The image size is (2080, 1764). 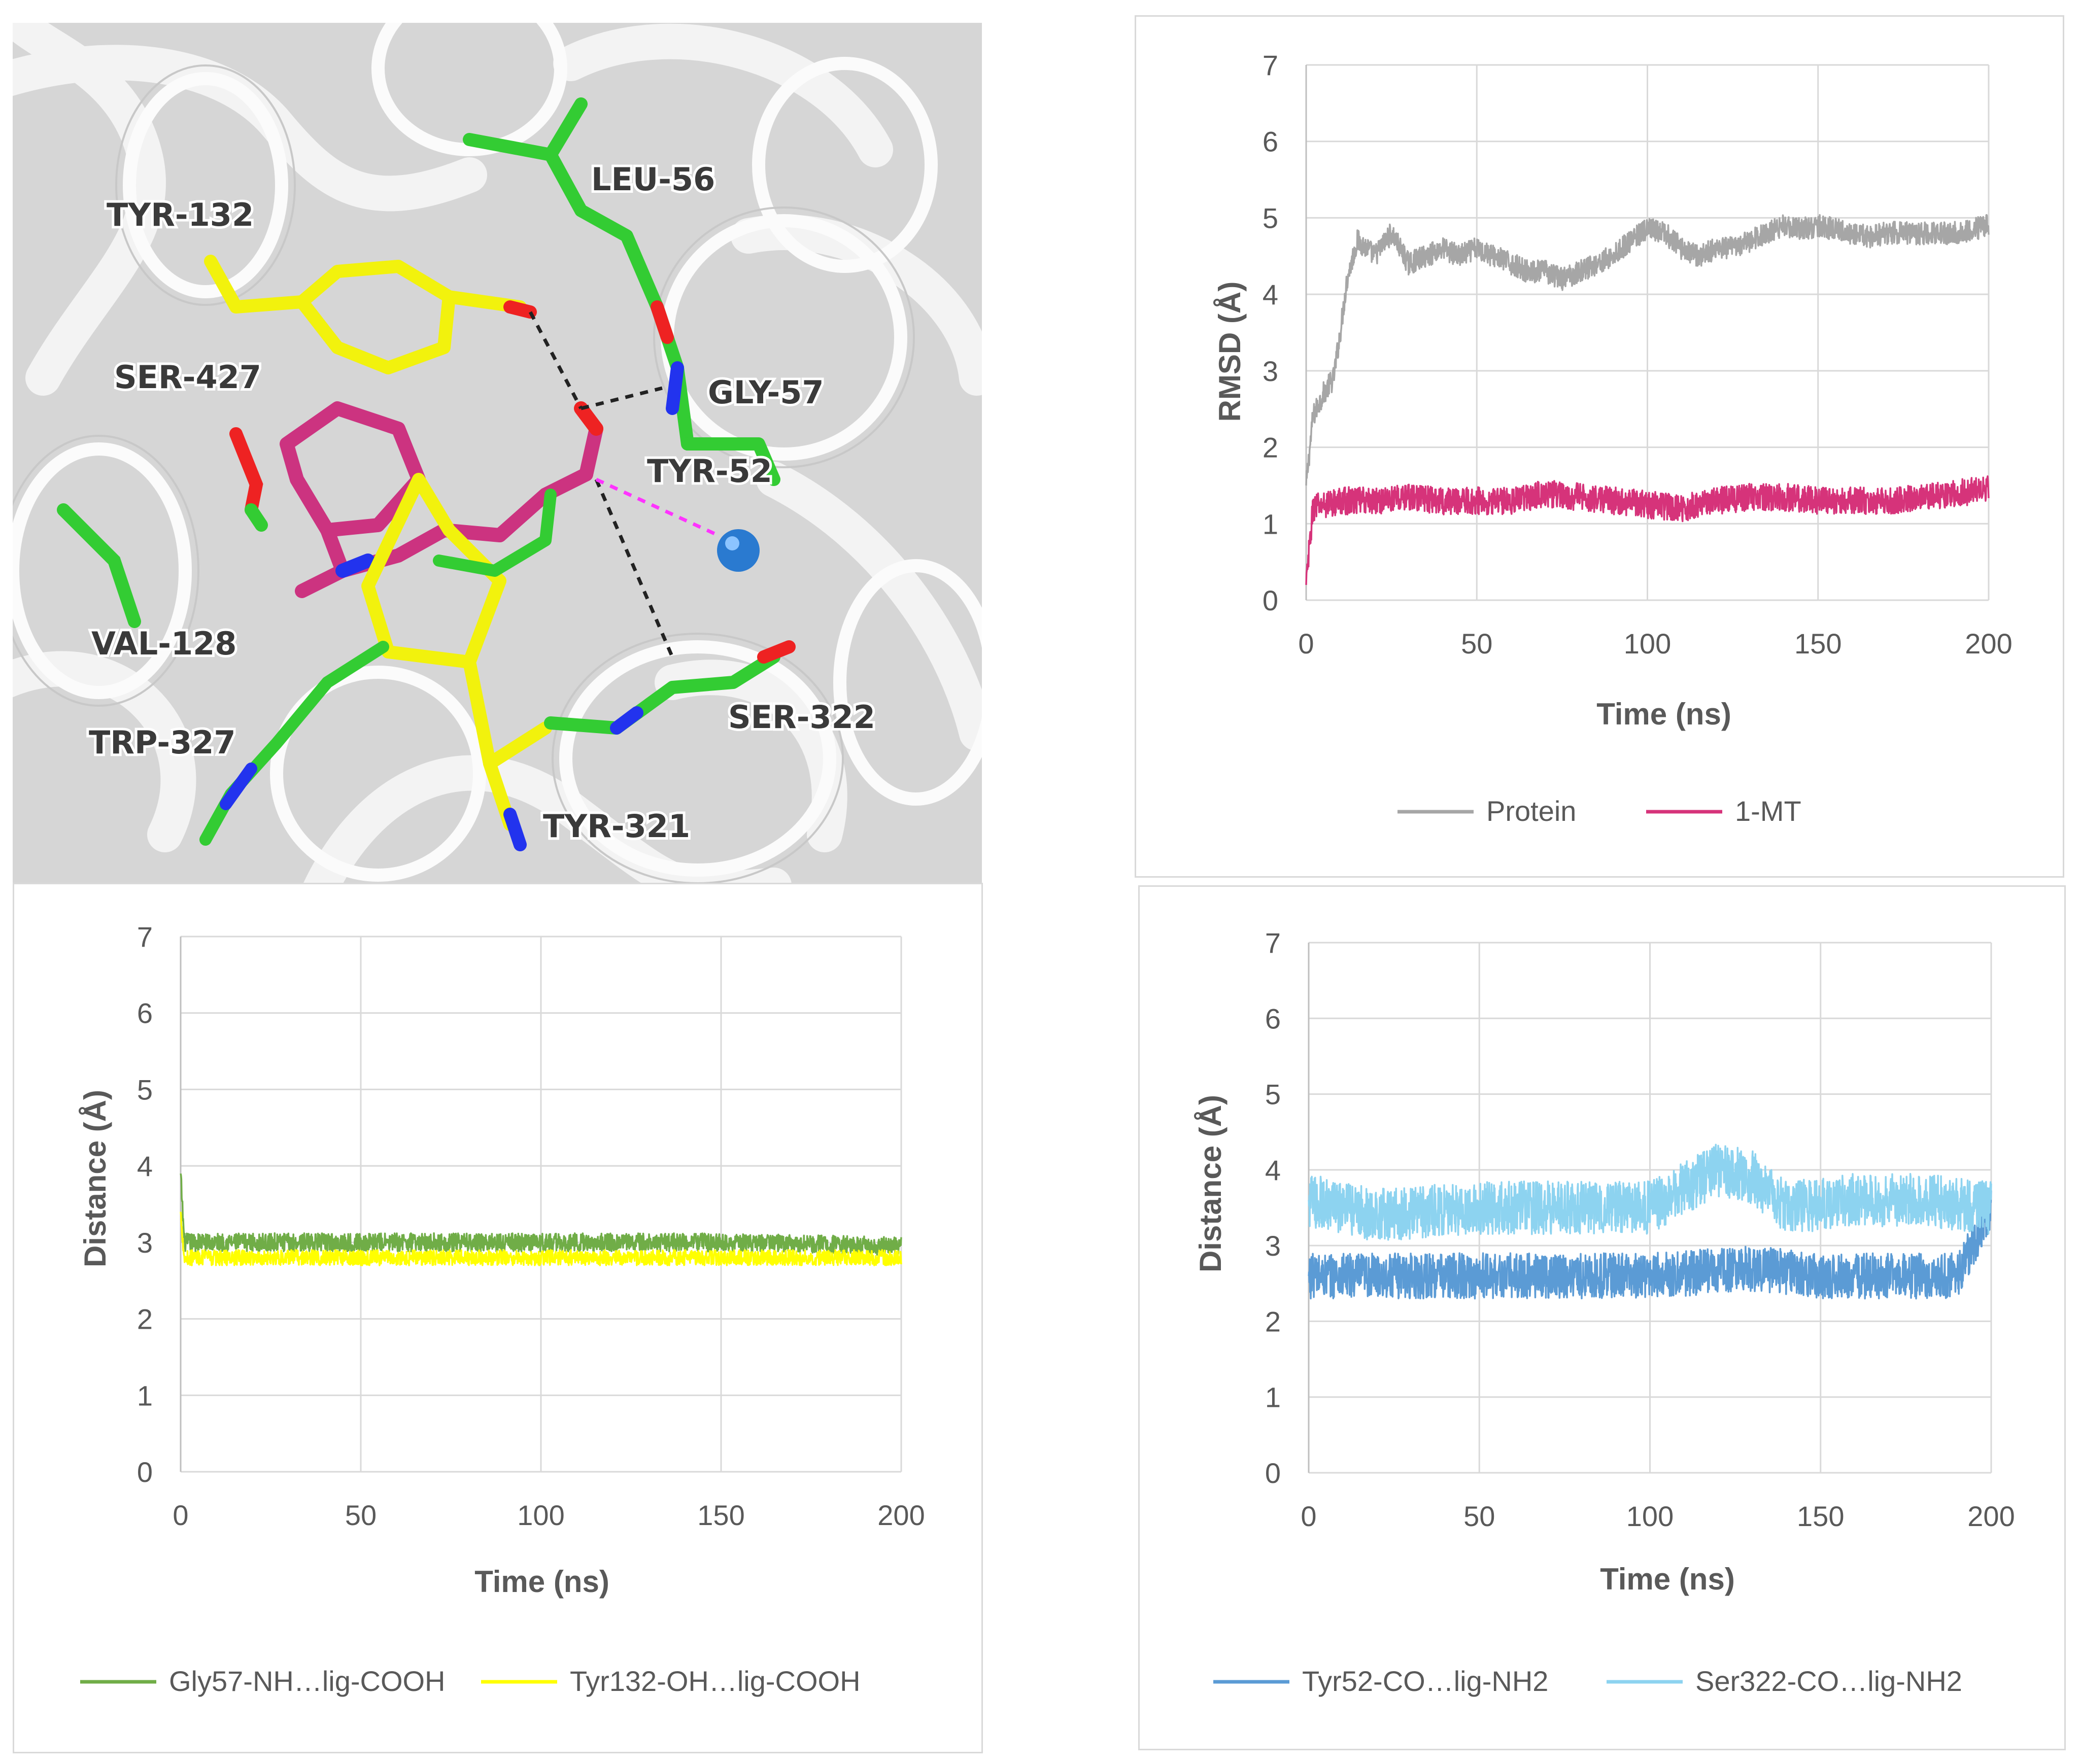 What do you see at coordinates (670, 687) in the screenshot?
I see `ser322-stick` at bounding box center [670, 687].